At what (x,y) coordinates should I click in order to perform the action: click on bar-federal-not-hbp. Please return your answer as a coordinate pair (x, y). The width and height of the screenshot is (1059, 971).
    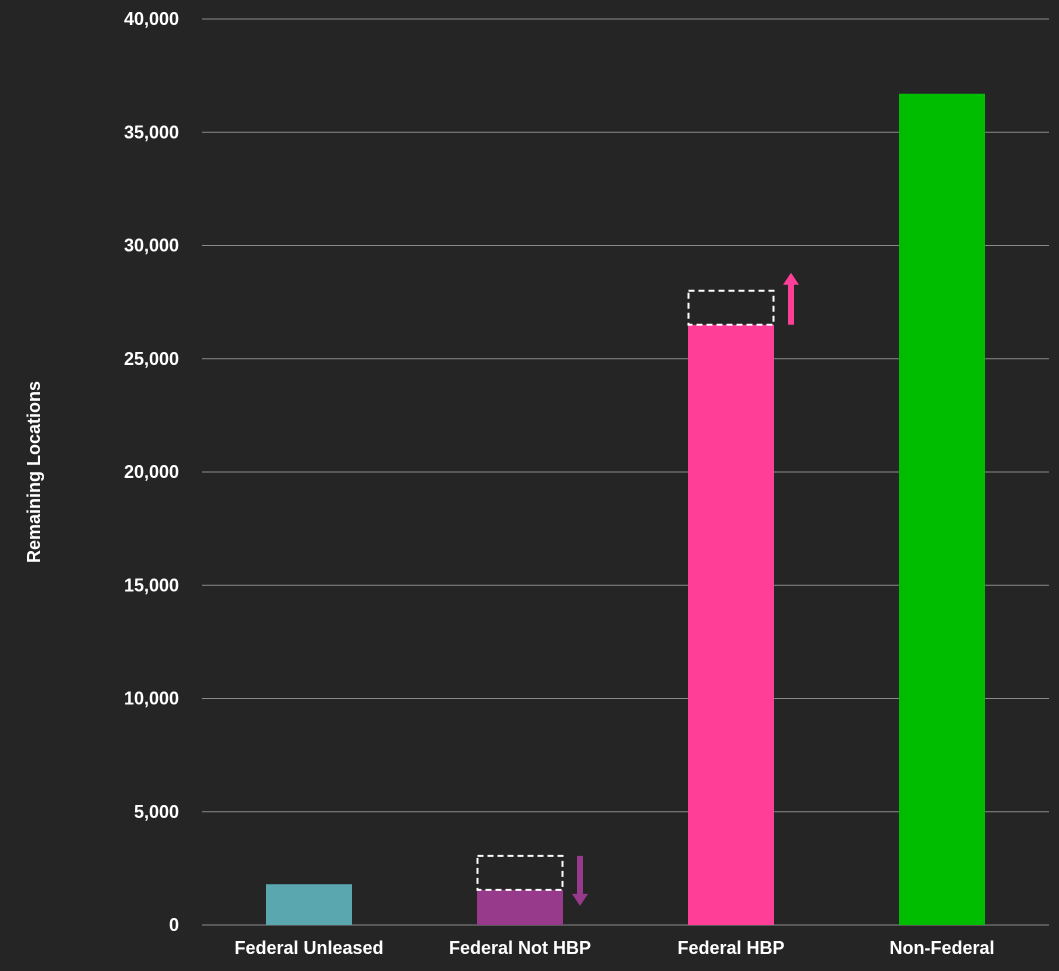
    Looking at the image, I should click on (520, 907).